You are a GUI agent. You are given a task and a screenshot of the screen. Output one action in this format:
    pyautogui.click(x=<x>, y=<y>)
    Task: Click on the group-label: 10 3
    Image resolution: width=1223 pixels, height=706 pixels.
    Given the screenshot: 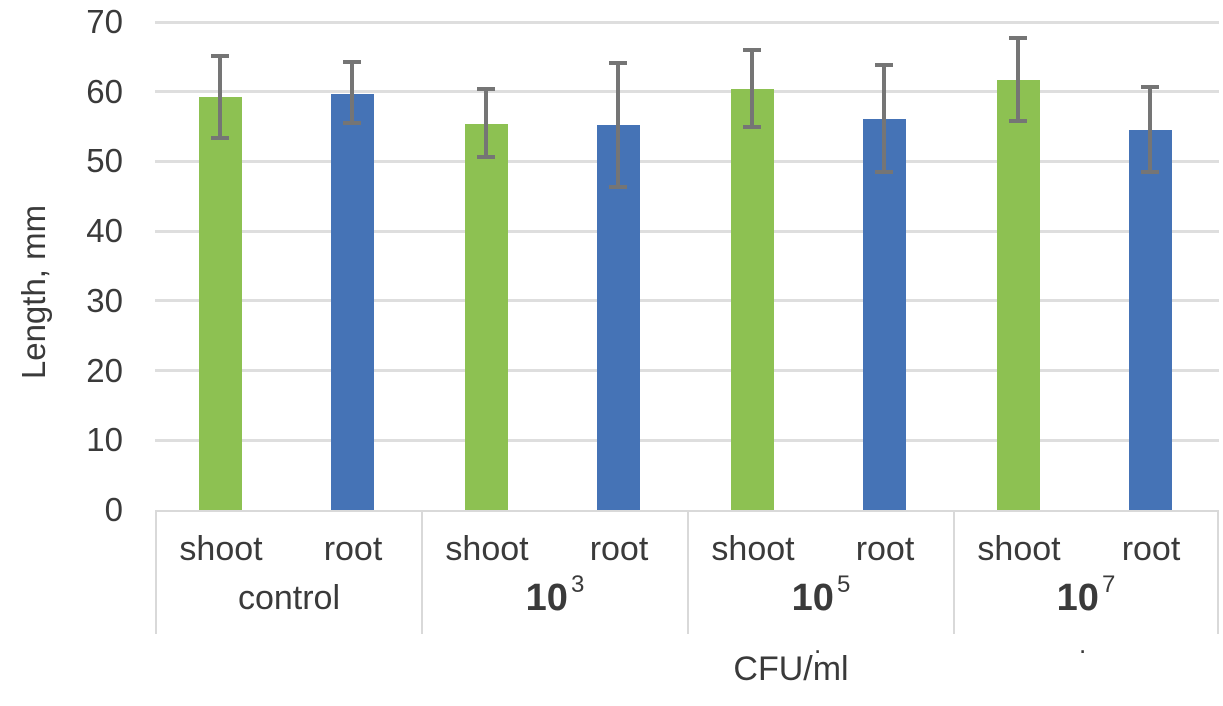 What is the action you would take?
    pyautogui.click(x=555, y=595)
    